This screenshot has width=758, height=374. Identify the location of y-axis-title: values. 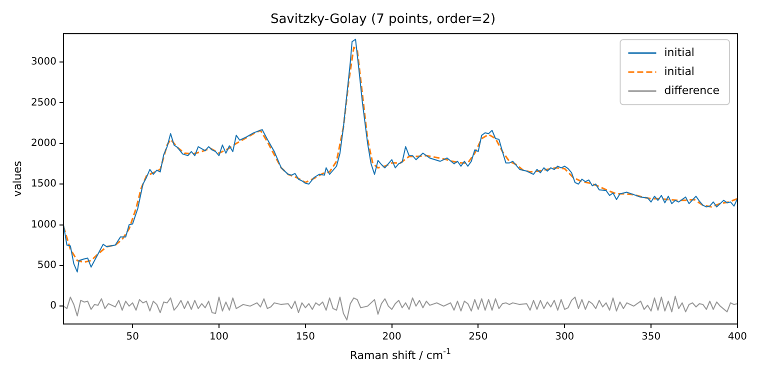
(17, 178).